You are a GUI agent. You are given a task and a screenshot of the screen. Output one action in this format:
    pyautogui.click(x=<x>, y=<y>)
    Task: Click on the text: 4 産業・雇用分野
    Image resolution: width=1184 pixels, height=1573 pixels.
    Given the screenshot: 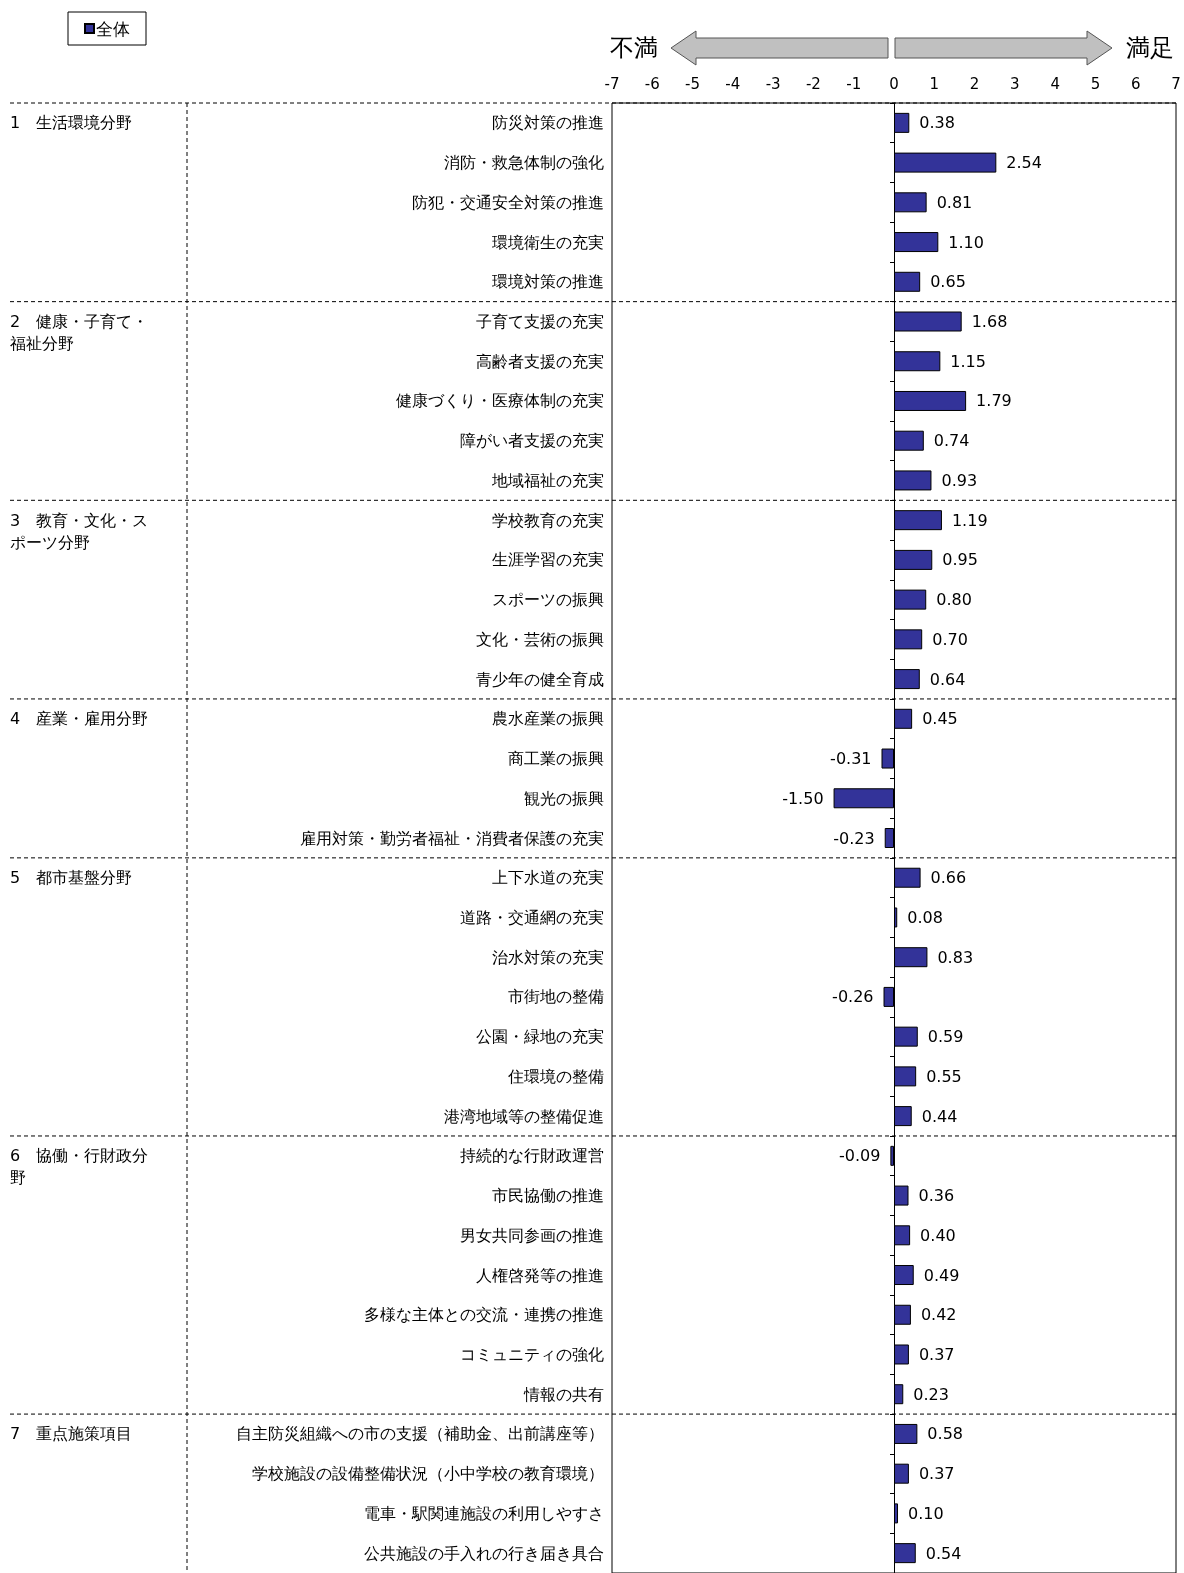 What is the action you would take?
    pyautogui.click(x=79, y=719)
    